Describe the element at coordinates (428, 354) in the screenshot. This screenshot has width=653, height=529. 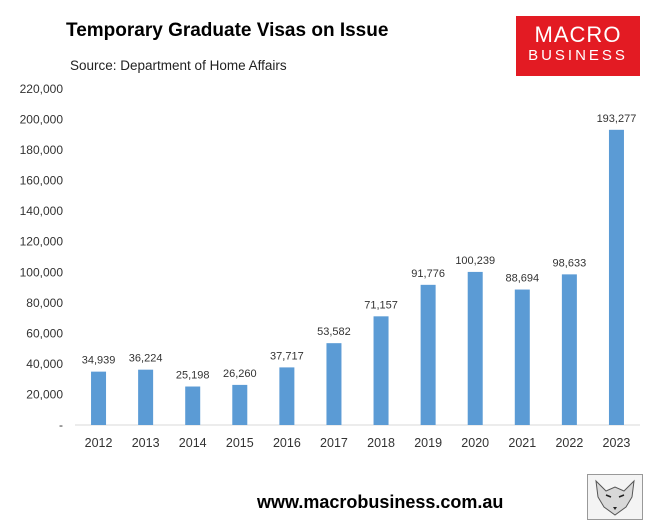
I see `bar-2019` at that location.